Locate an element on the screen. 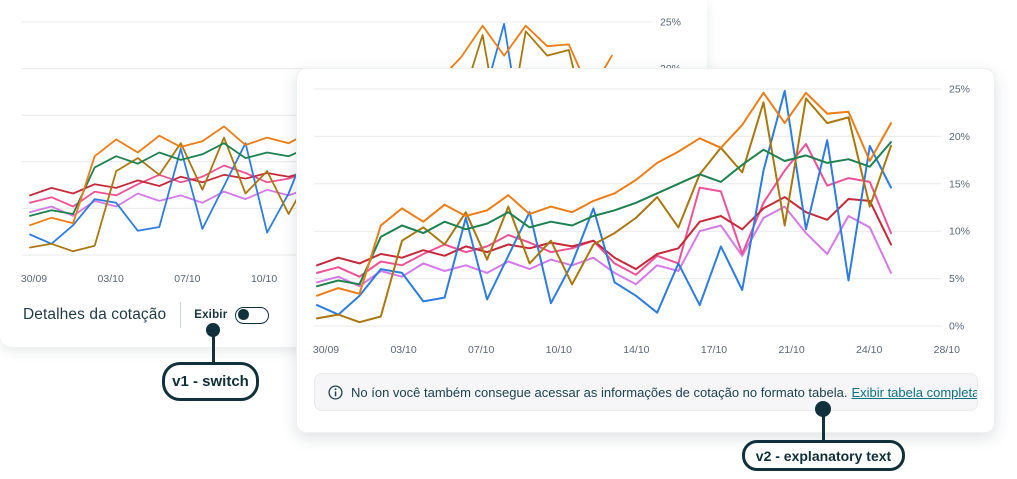 This screenshot has width=1017, height=479. y-tick-label: 15% is located at coordinates (959, 184).